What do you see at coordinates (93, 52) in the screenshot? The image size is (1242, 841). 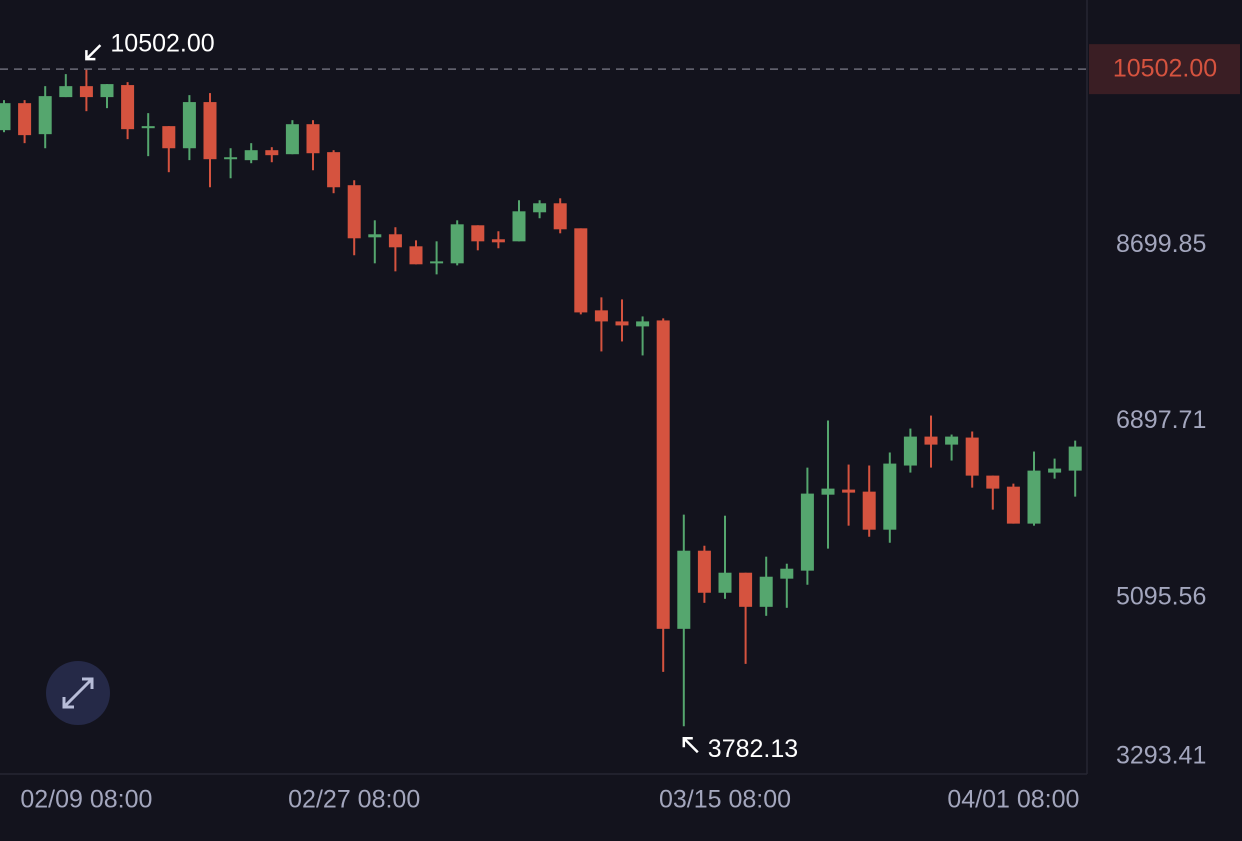 I see `max-arrow` at bounding box center [93, 52].